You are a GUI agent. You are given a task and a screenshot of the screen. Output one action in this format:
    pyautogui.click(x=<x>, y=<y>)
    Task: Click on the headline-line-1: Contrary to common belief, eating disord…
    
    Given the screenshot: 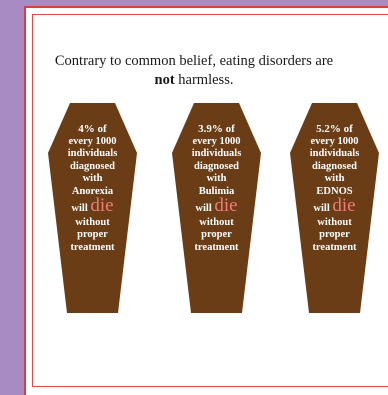 What is the action you would take?
    pyautogui.click(x=194, y=61)
    